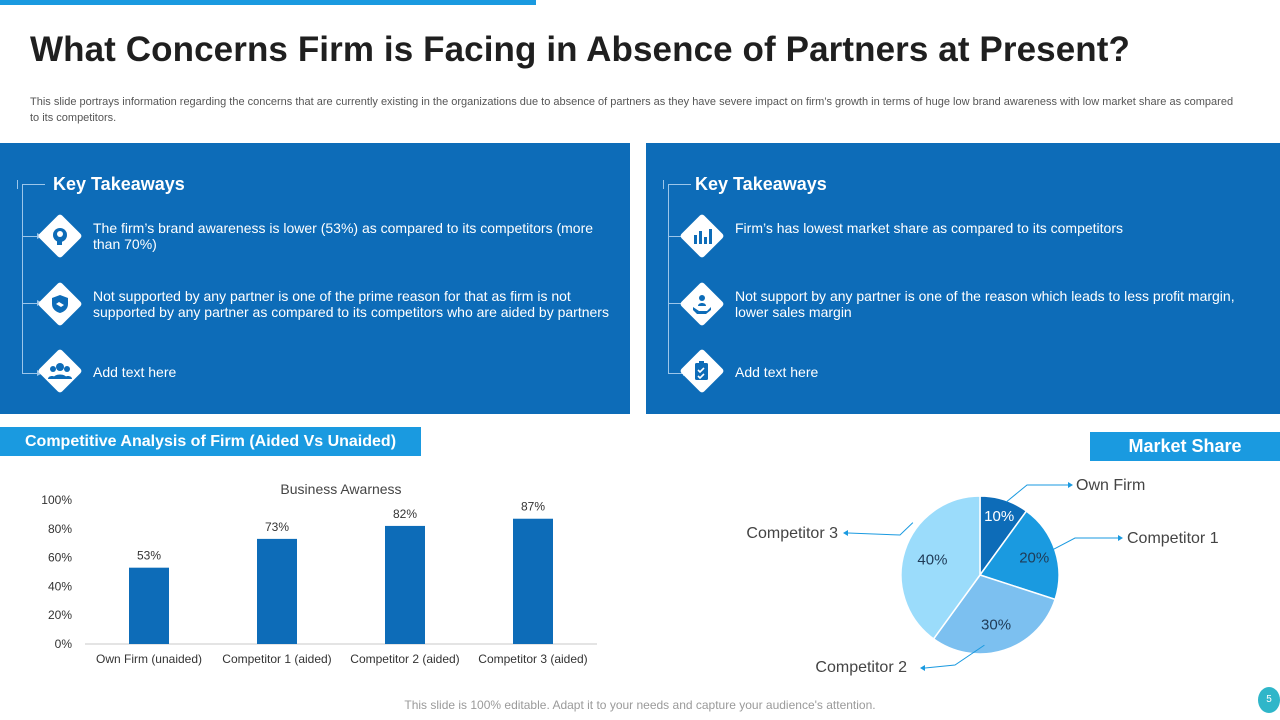 The width and height of the screenshot is (1280, 720). I want to click on pie-category-label: Own Firm, so click(1110, 485).